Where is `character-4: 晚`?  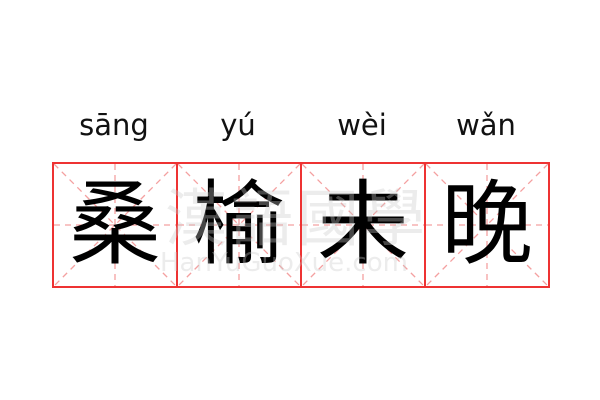 character-4: 晚 is located at coordinates (486, 224).